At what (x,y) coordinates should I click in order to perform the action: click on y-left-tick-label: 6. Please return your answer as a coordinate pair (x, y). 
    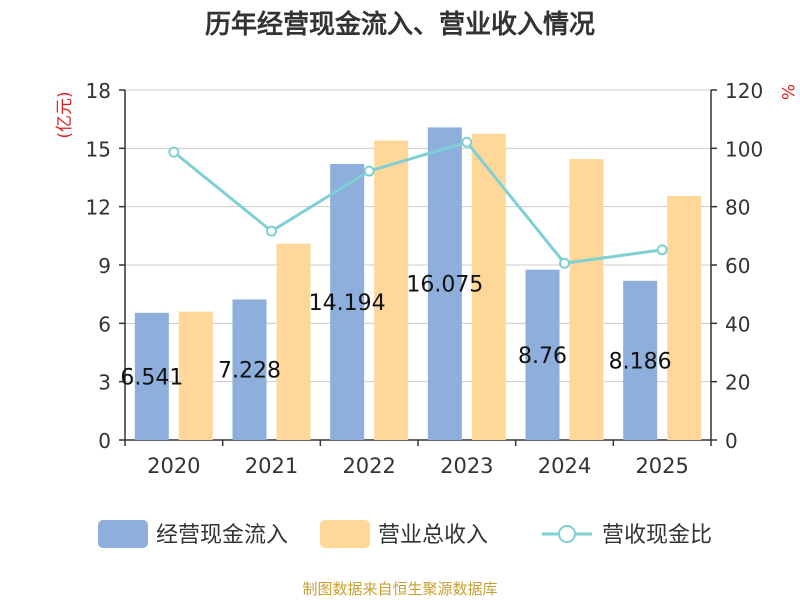
    Looking at the image, I should click on (104, 324).